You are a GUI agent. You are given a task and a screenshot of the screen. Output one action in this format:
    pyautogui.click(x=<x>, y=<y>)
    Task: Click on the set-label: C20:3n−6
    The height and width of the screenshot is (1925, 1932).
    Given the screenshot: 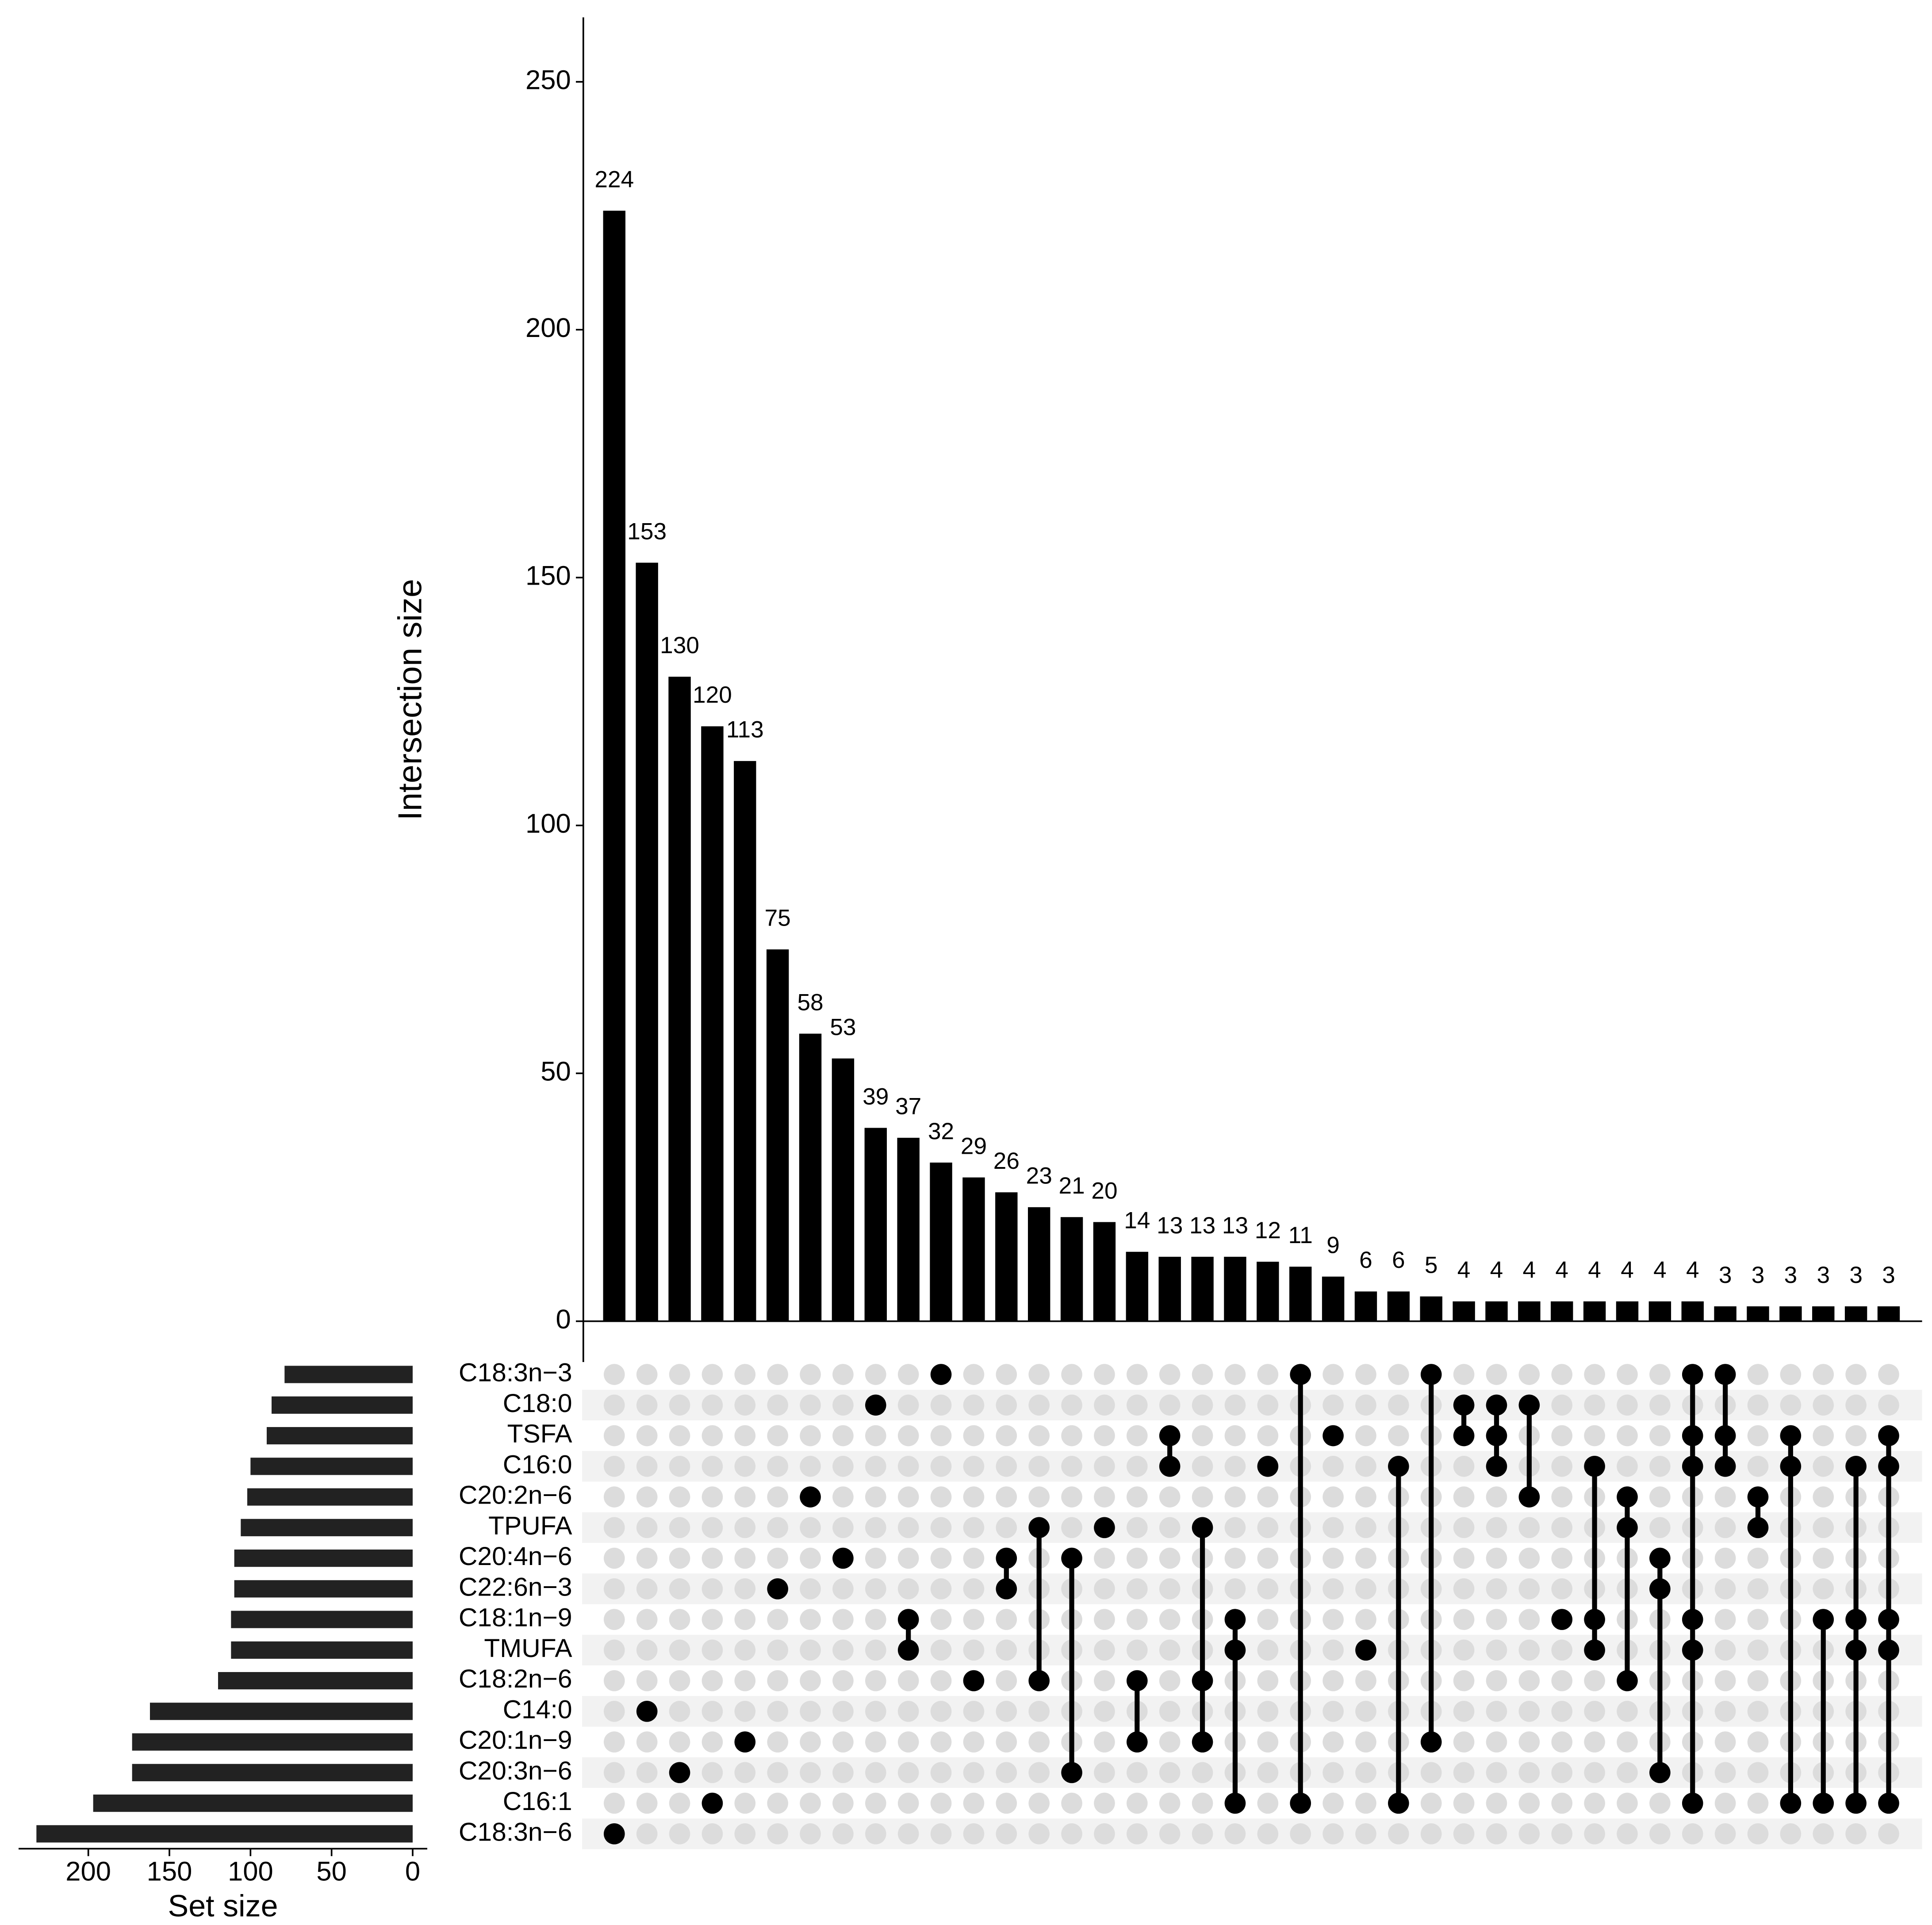 What is the action you would take?
    pyautogui.click(x=515, y=1771)
    